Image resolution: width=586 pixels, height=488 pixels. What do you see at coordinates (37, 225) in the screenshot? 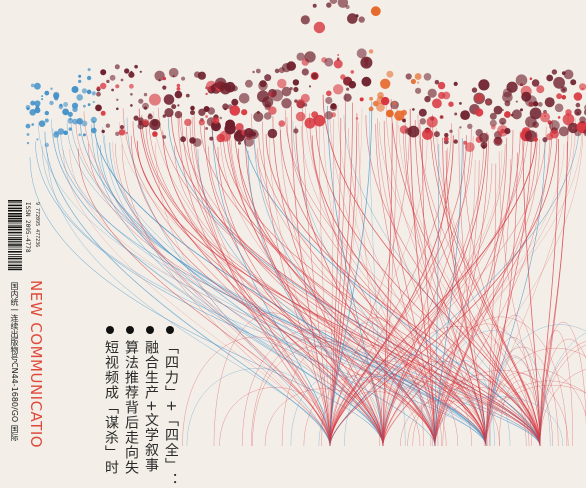
I see `barcode-number: 9 772095 477236` at bounding box center [37, 225].